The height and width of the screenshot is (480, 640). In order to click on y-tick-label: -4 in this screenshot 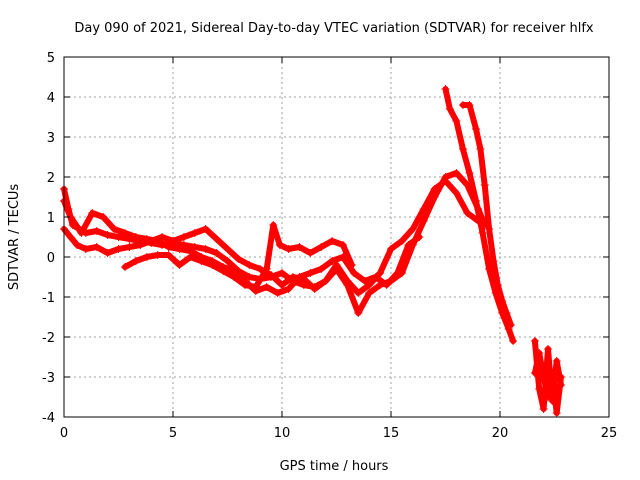, I will do `click(48, 418)`.